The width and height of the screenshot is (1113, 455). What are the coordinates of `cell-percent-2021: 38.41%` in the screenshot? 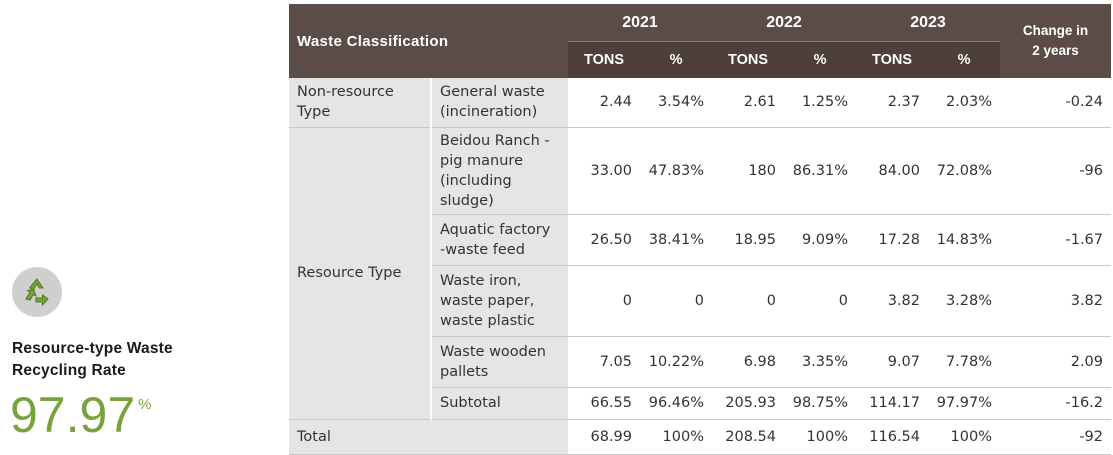 It's located at (676, 240).